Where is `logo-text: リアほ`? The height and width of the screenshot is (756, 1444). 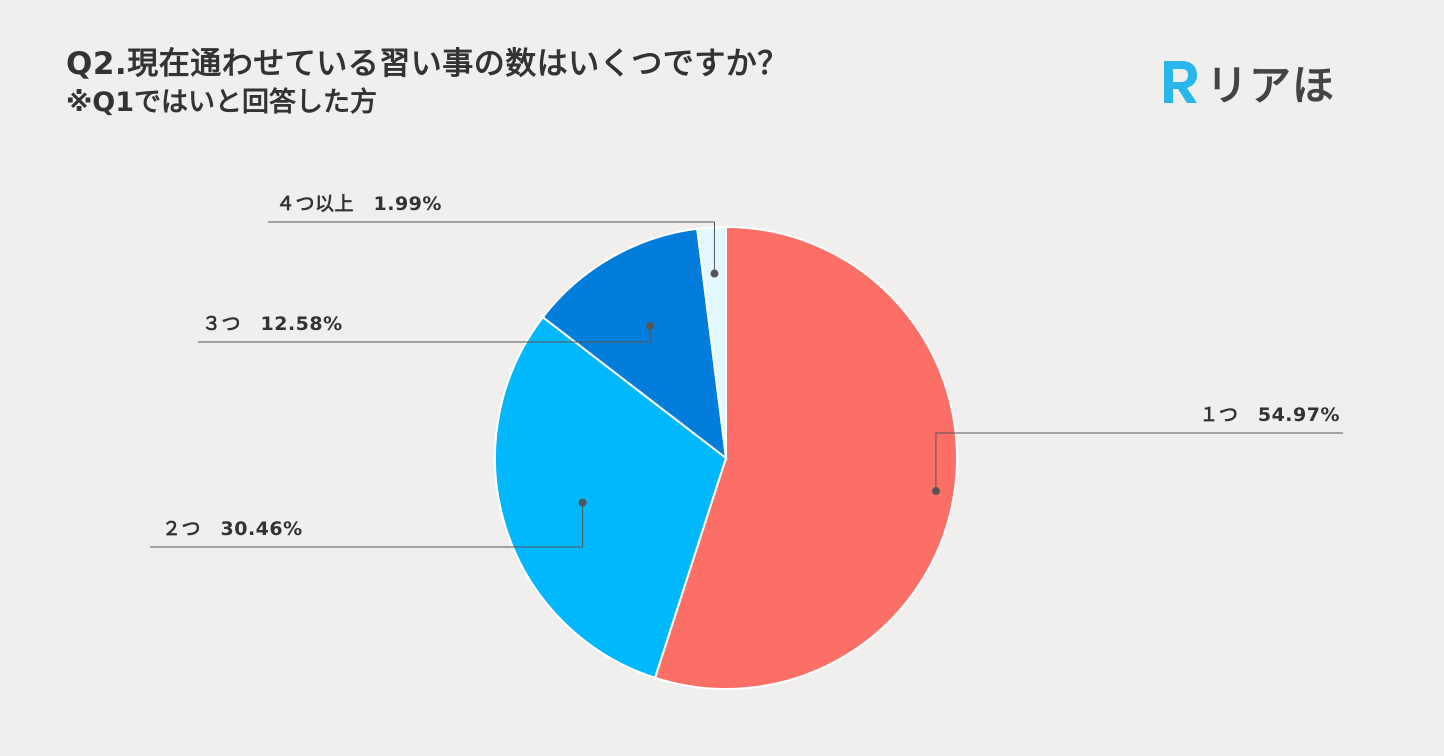
logo-text: リアほ is located at coordinates (1271, 85).